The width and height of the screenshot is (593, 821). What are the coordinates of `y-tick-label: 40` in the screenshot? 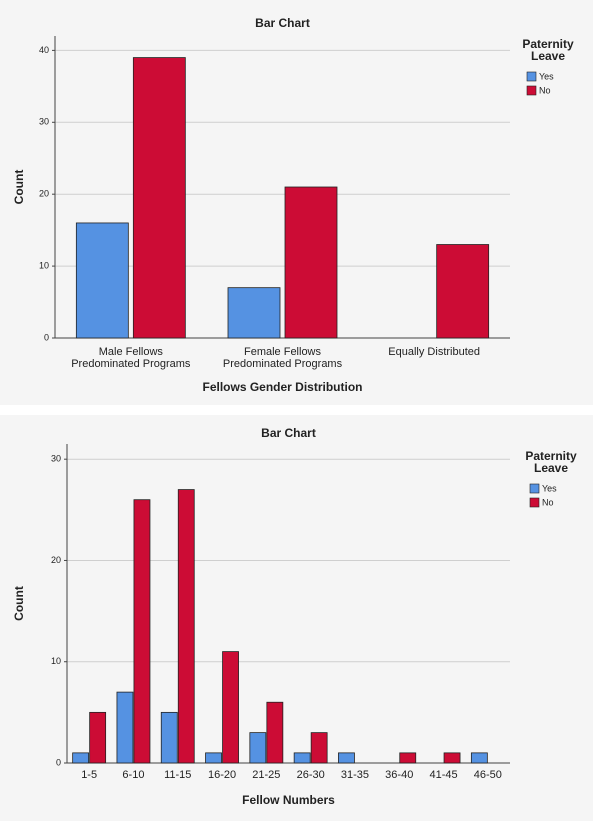 It's located at (44, 50).